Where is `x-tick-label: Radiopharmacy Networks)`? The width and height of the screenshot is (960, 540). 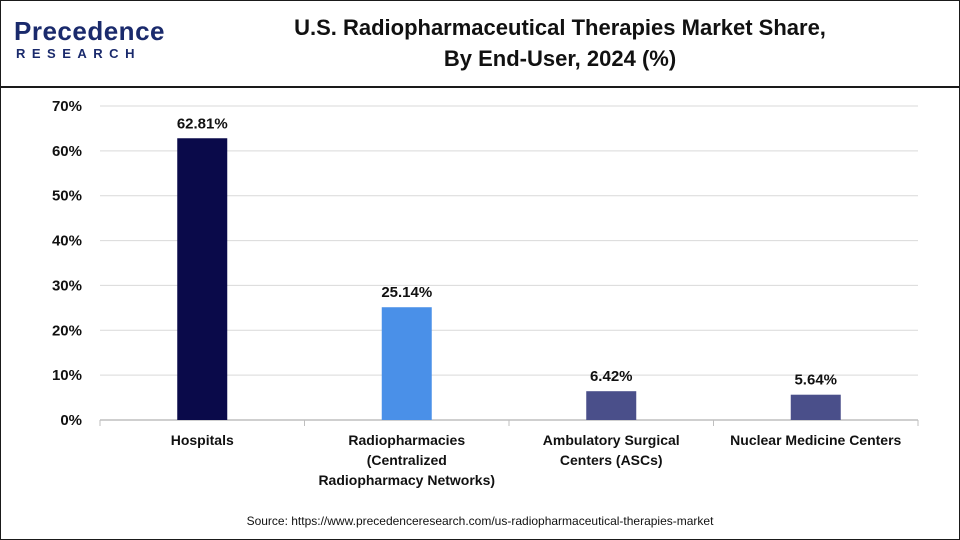
x-tick-label: Radiopharmacy Networks) is located at coordinates (406, 480).